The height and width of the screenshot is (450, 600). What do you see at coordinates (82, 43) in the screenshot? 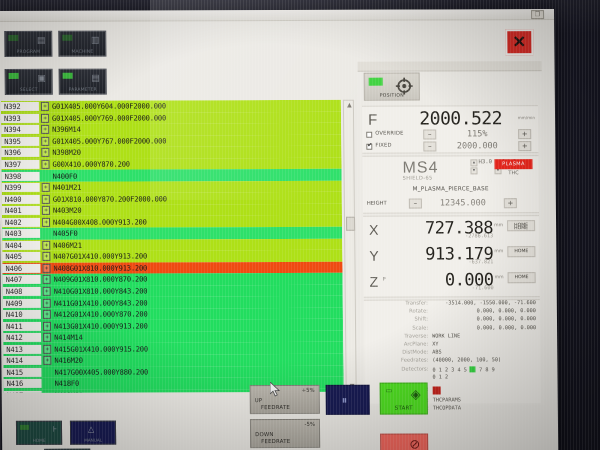
I see `toolbar-button-machine: ▥ MACHINE` at bounding box center [82, 43].